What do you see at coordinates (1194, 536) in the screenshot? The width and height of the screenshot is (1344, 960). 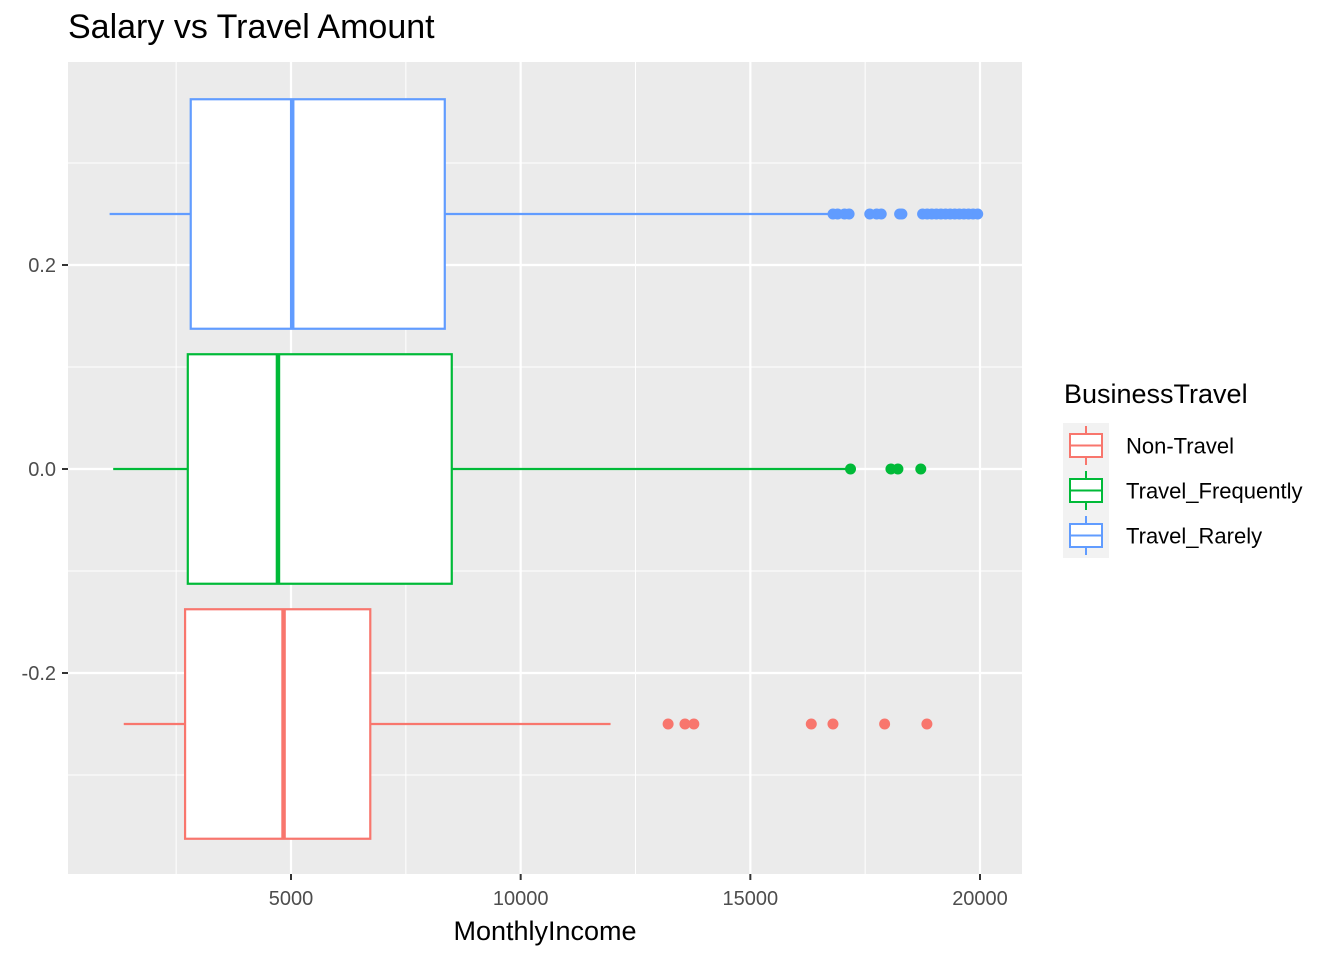 I see `legend-label: Travel_Rarely` at bounding box center [1194, 536].